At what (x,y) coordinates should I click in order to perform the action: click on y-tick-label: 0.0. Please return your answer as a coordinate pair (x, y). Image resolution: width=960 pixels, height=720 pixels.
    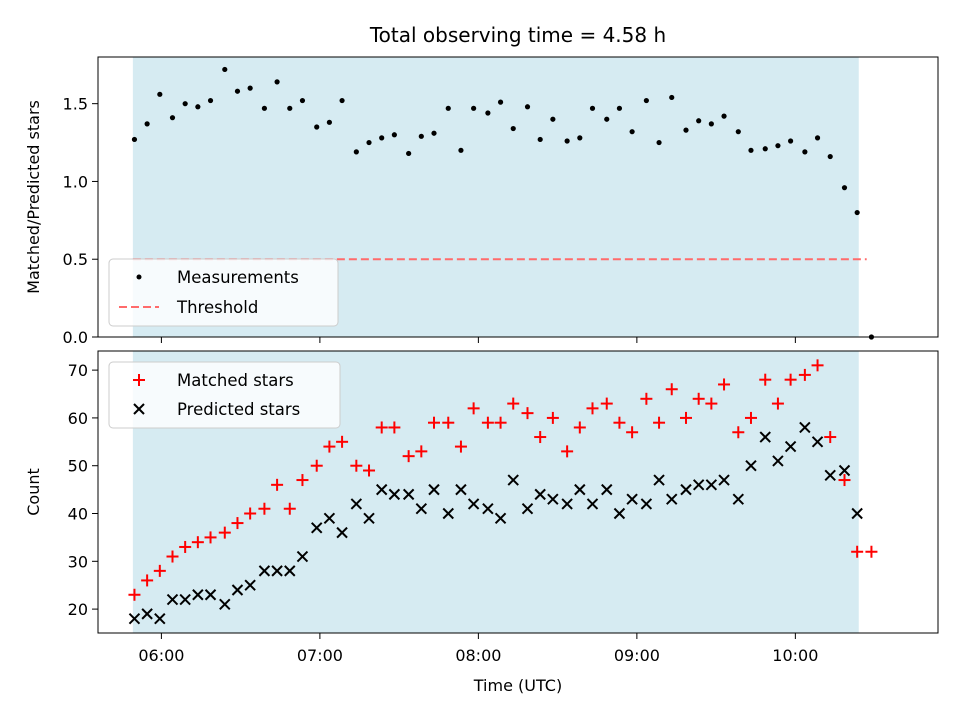
    Looking at the image, I should click on (75, 337).